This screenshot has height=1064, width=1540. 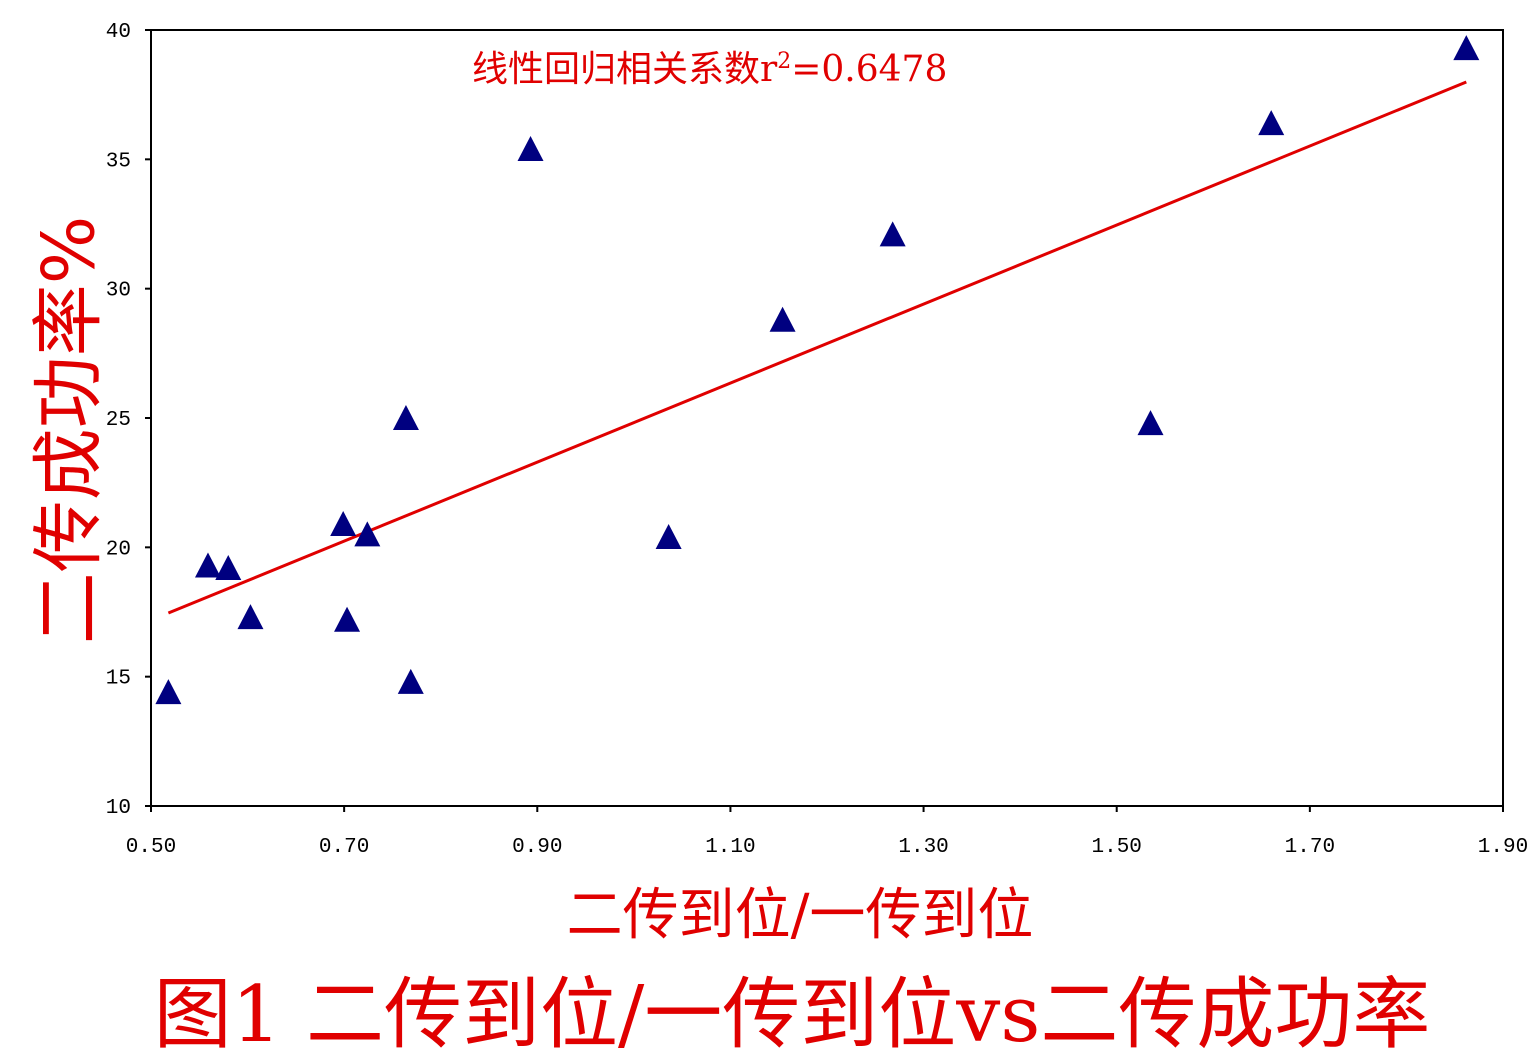 What do you see at coordinates (68, 430) in the screenshot?
I see `y-axis-label: 二传成功率%` at bounding box center [68, 430].